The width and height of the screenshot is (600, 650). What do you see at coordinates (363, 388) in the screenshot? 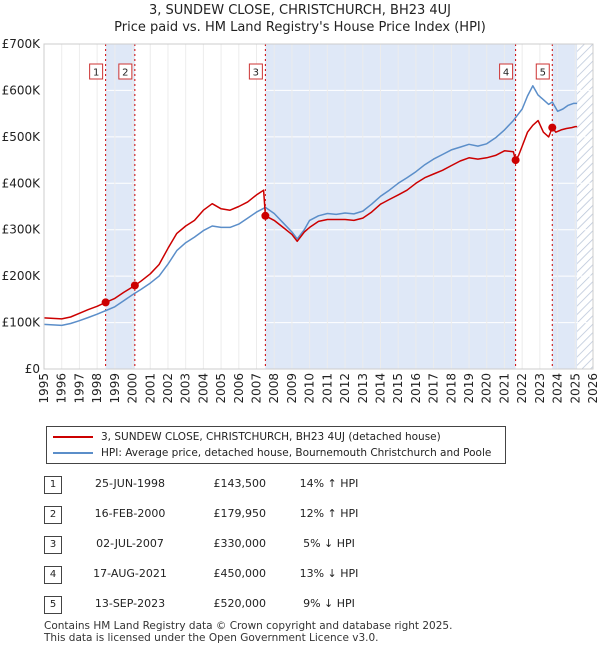
I see `x-tick-label: 2013` at bounding box center [363, 388].